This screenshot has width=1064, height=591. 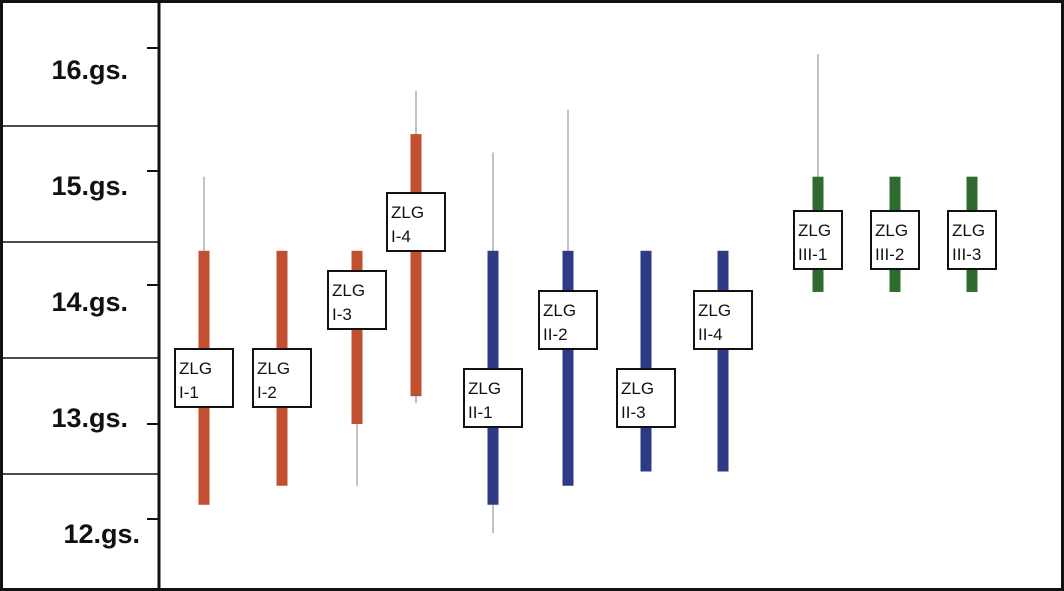 What do you see at coordinates (89, 70) in the screenshot?
I see `y-category-label: 16.gs.` at bounding box center [89, 70].